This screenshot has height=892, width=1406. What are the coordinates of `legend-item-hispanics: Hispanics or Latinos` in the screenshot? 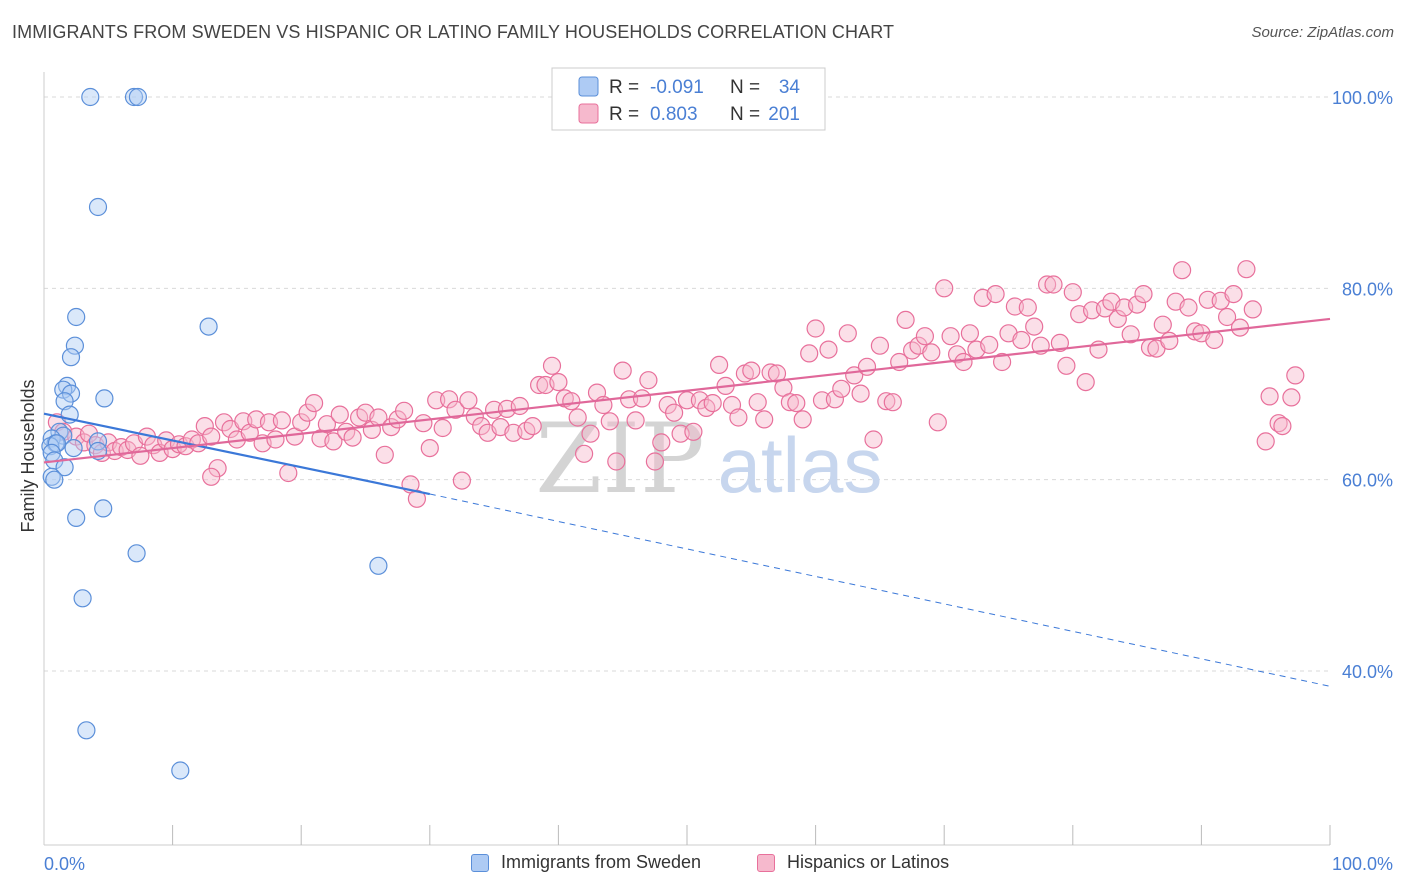 It's located at (853, 862).